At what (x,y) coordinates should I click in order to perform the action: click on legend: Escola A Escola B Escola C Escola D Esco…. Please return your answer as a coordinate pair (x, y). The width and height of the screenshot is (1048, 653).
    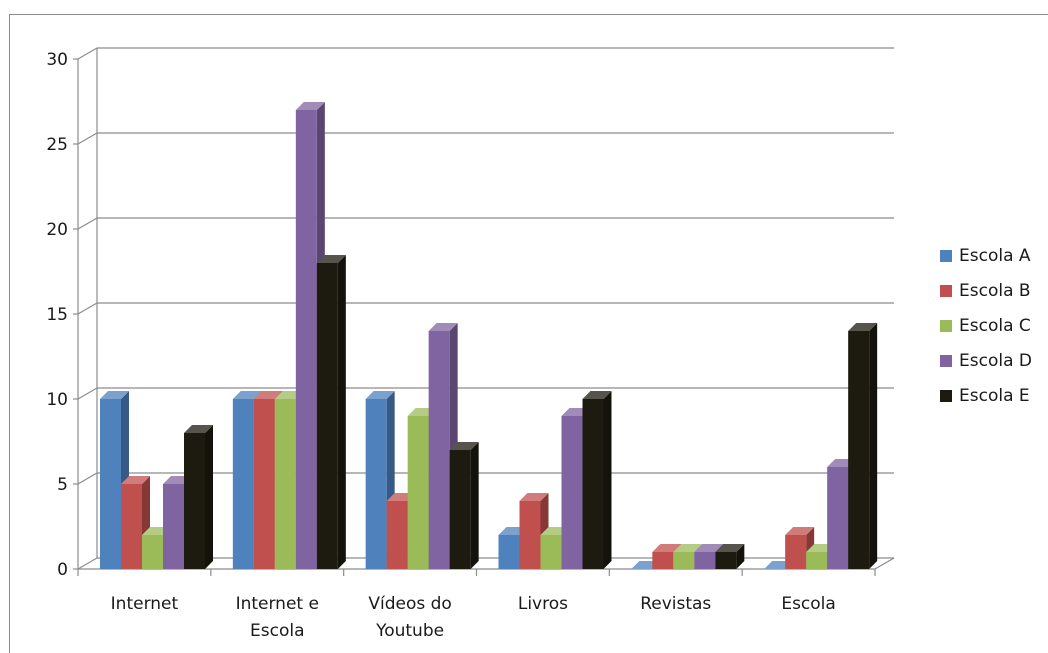
    Looking at the image, I should click on (986, 325).